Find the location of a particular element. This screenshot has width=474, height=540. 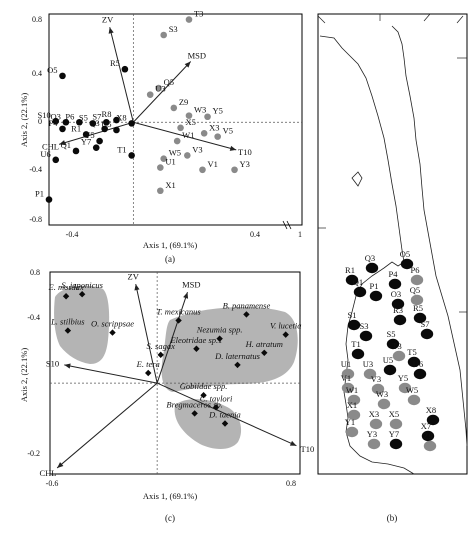

map-site-v1 is located at coordinates (348, 388).